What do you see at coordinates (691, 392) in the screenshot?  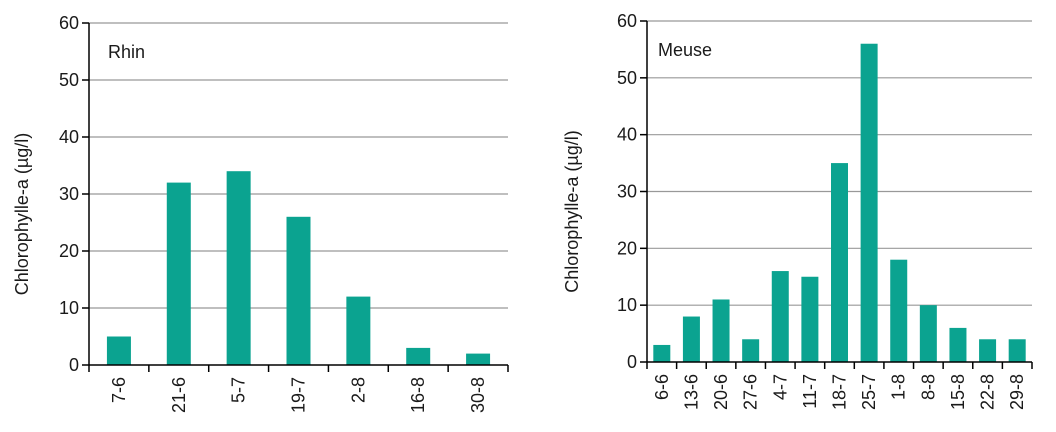 I see `x-tick-label: 13-6` at bounding box center [691, 392].